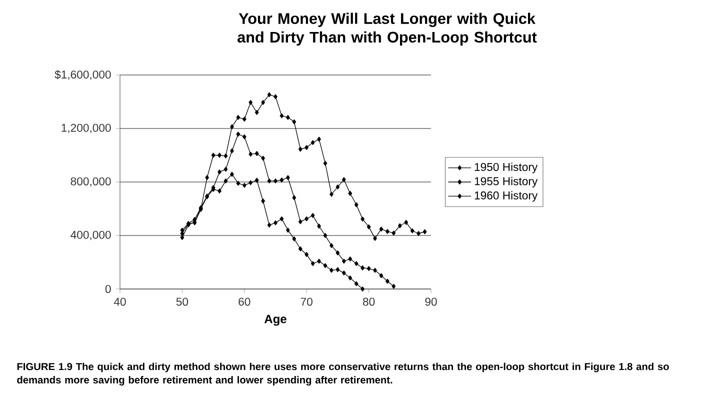  What do you see at coordinates (506, 196) in the screenshot?
I see `legend-label: 1960 History` at bounding box center [506, 196].